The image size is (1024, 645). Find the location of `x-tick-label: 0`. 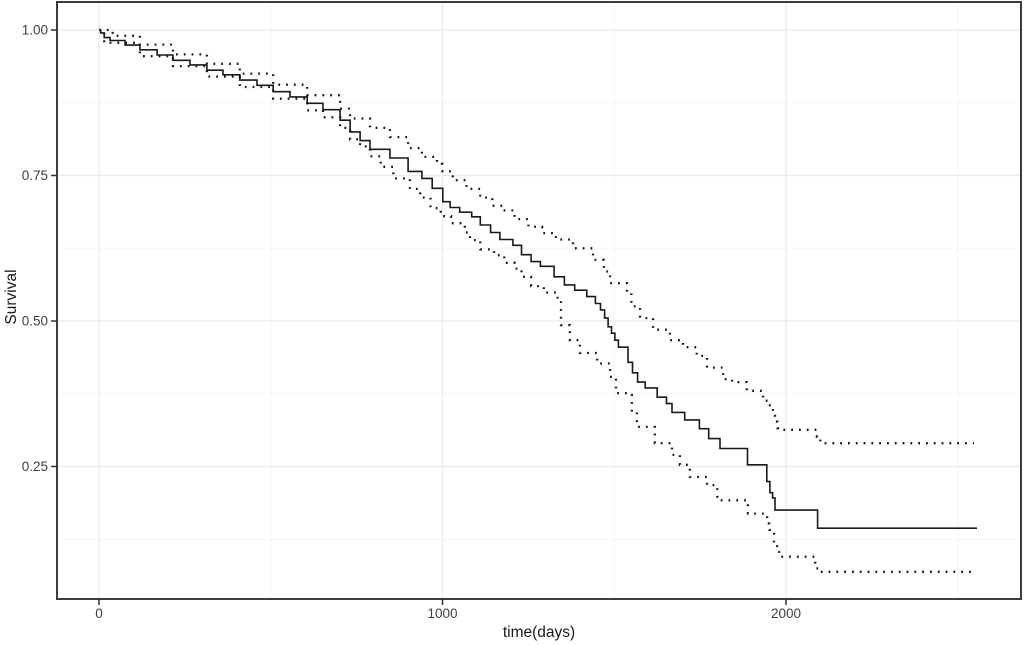

x-tick-label: 0 is located at coordinates (99, 613).